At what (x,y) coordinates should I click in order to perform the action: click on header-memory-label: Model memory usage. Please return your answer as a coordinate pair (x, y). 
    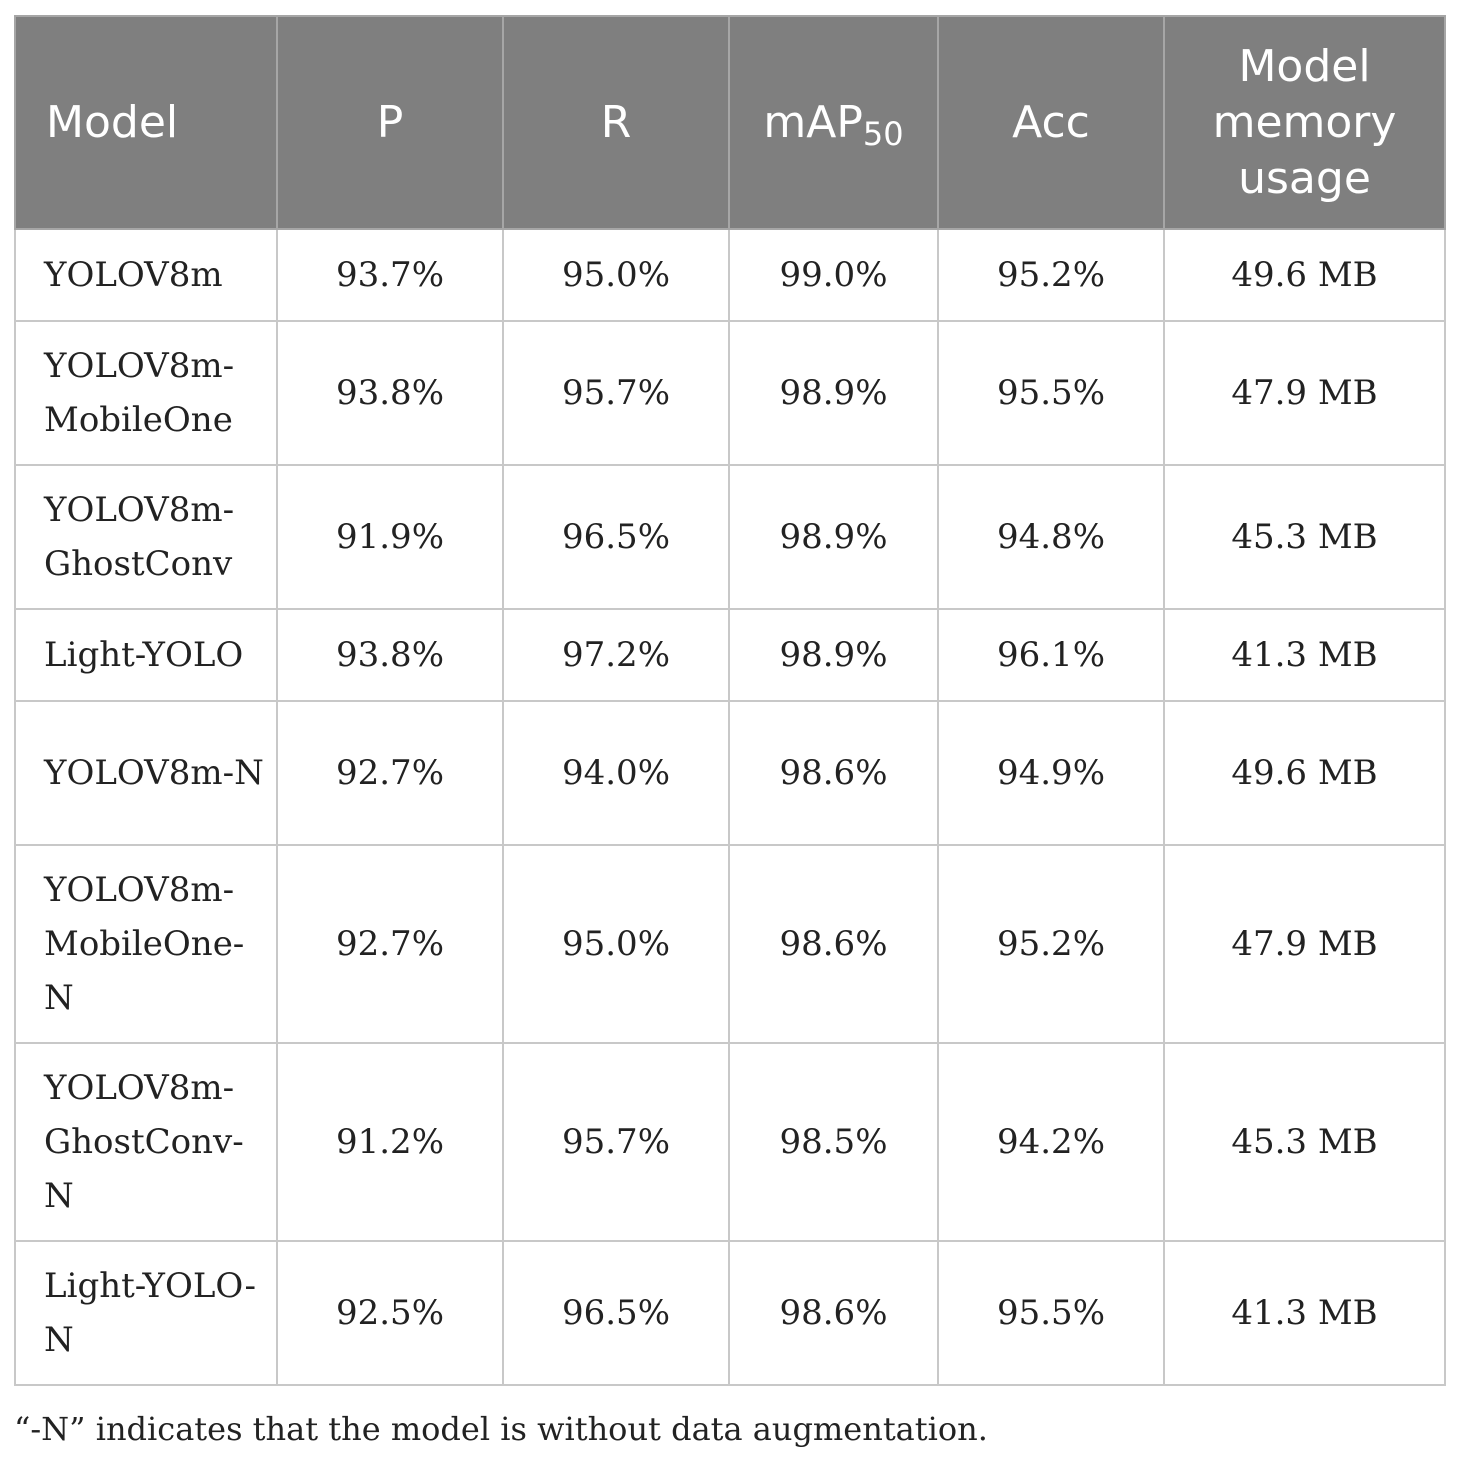
    Looking at the image, I should click on (1304, 122).